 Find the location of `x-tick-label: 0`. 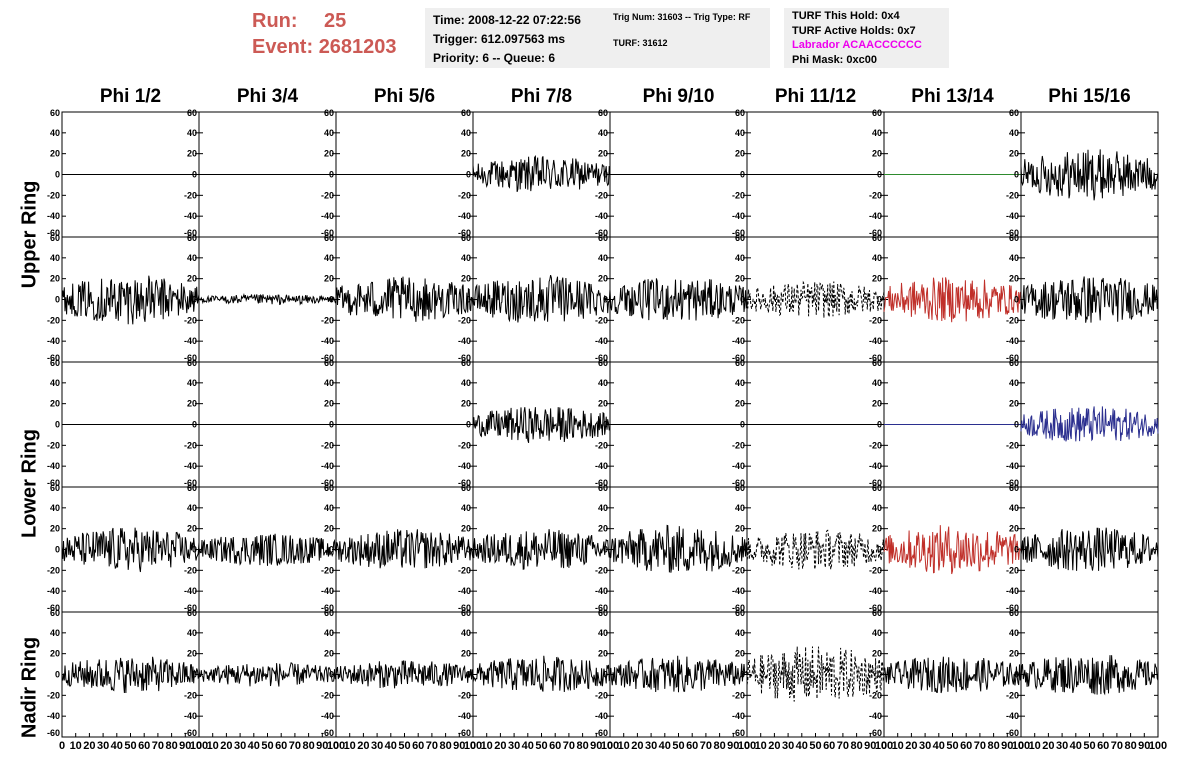

x-tick-label: 0 is located at coordinates (884, 746).